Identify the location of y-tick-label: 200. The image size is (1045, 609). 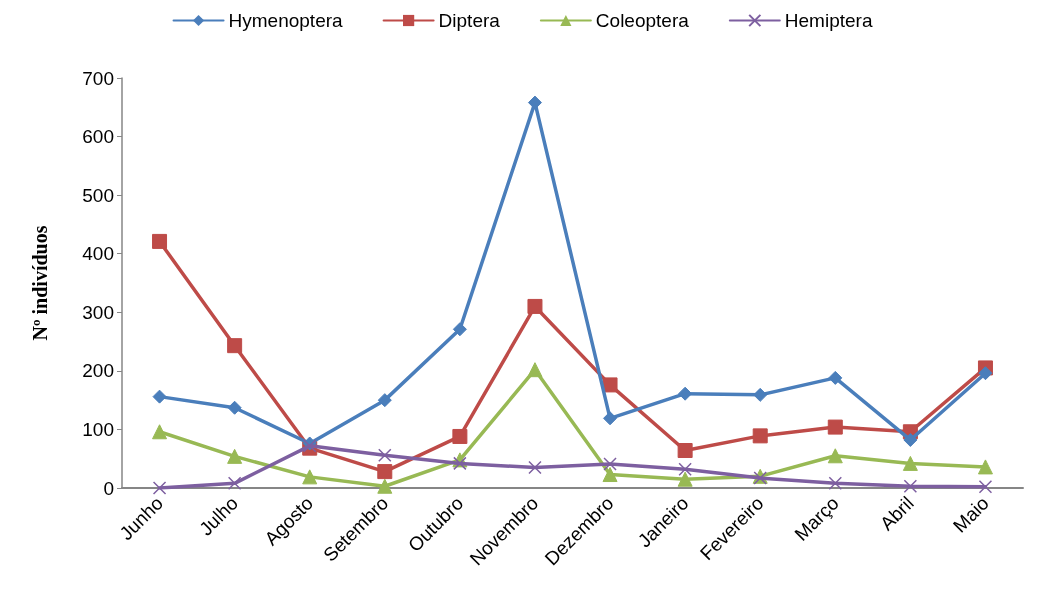
(98, 371).